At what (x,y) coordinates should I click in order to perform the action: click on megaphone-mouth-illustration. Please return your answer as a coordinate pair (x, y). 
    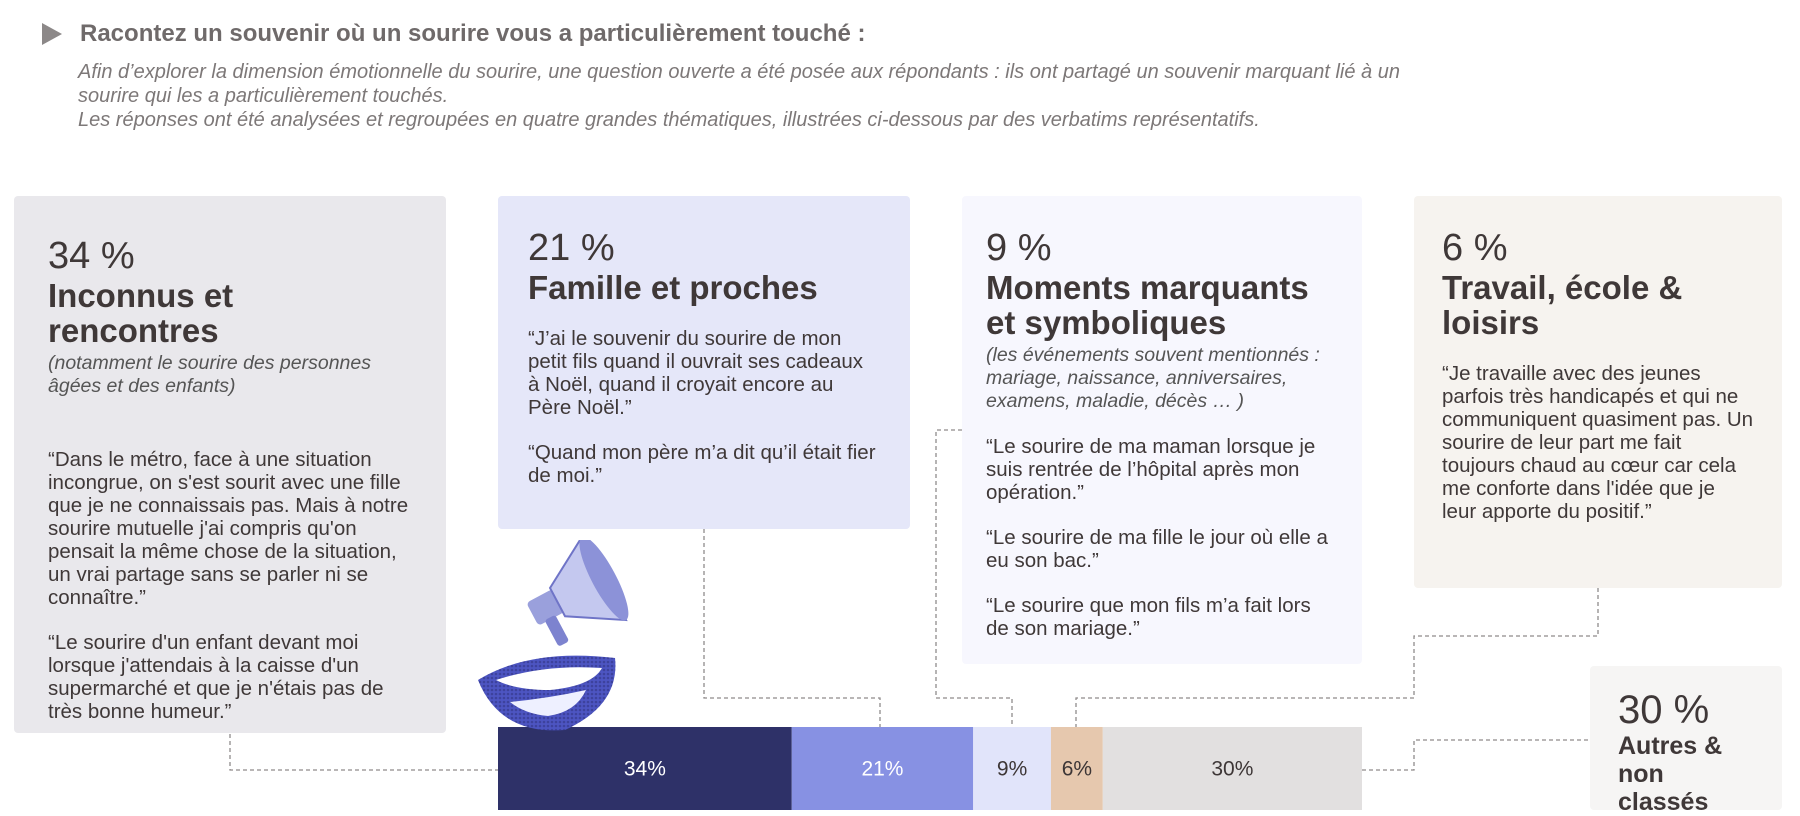
    Looking at the image, I should click on (560, 637).